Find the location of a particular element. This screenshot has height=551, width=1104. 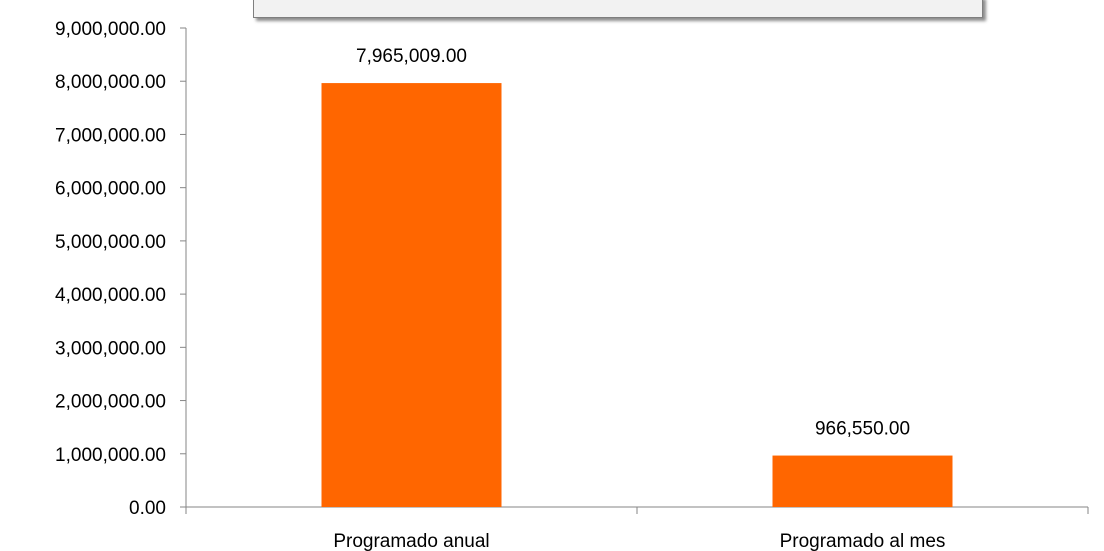

y-tick-label: 3,000,000.00 is located at coordinates (110, 348).